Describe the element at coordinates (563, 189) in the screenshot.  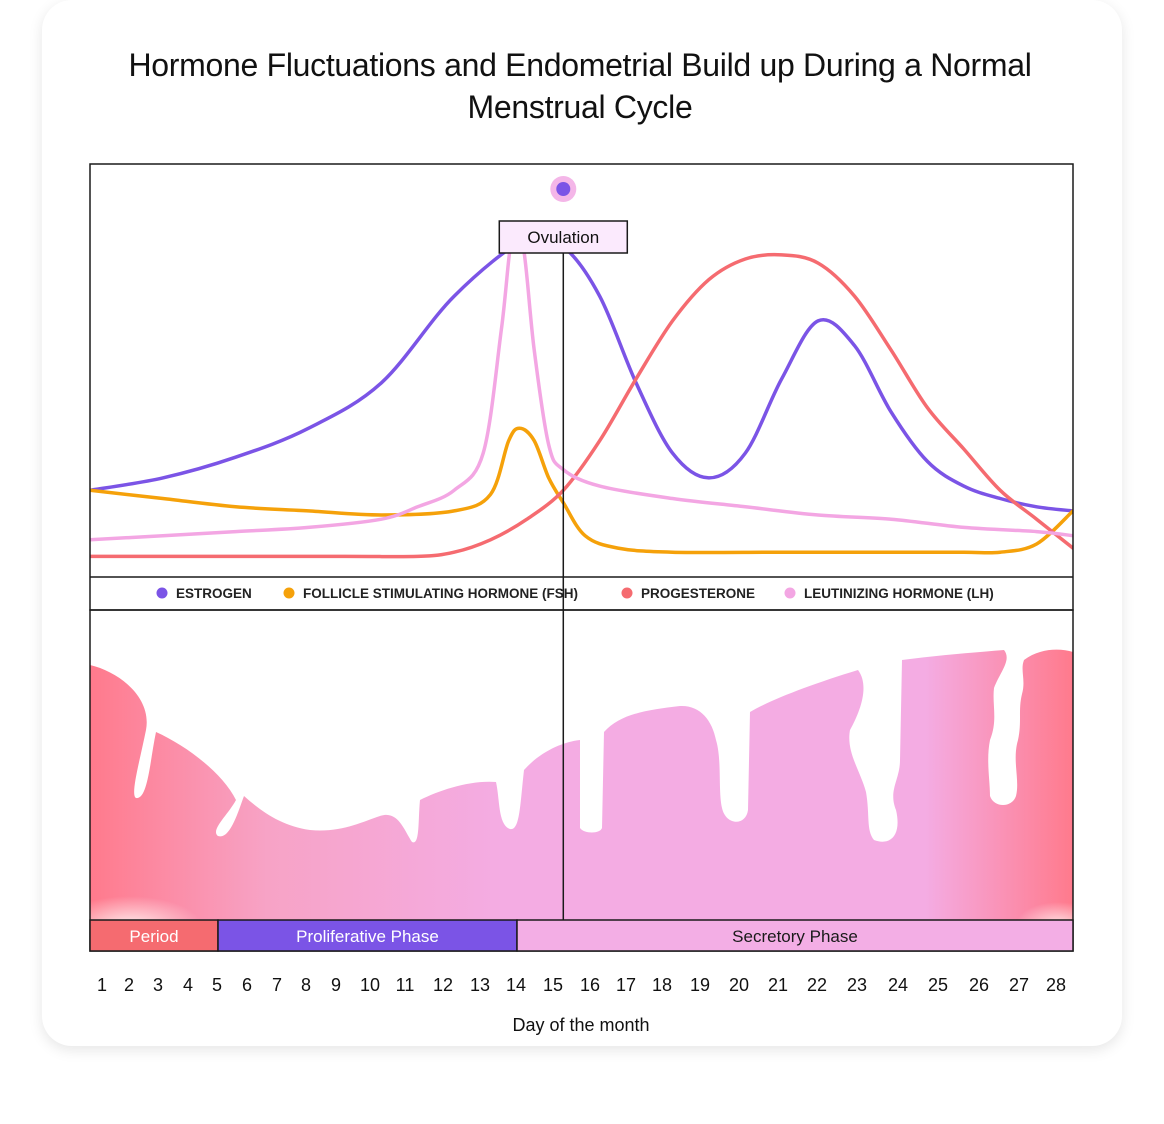
I see `ovulation-dot` at that location.